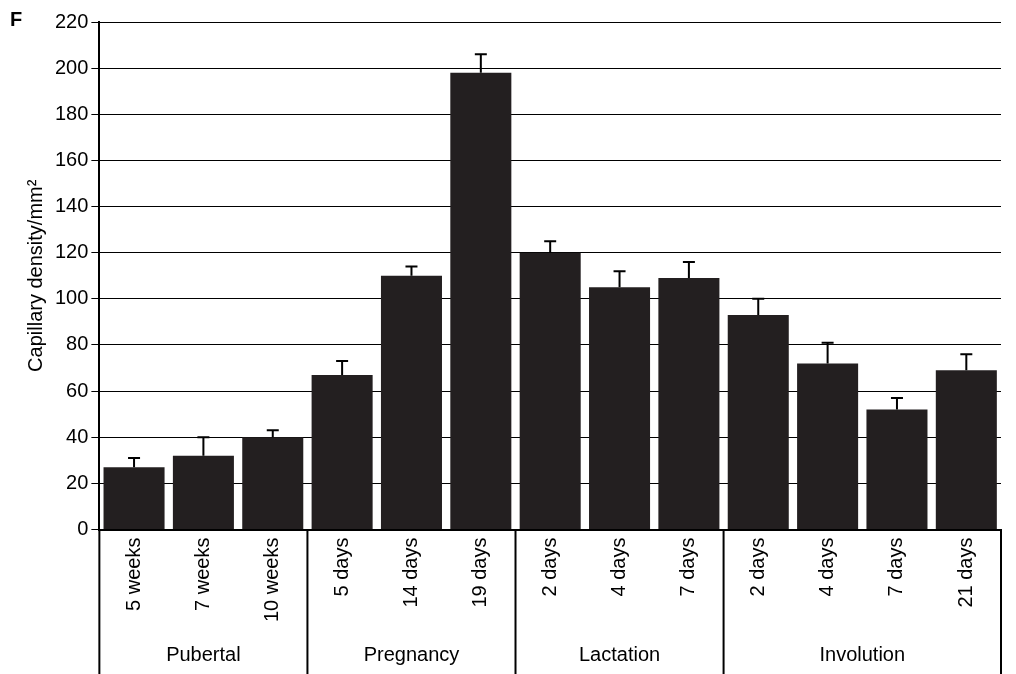 The image size is (1016, 674). I want to click on y-tick-label: 60, so click(77, 389).